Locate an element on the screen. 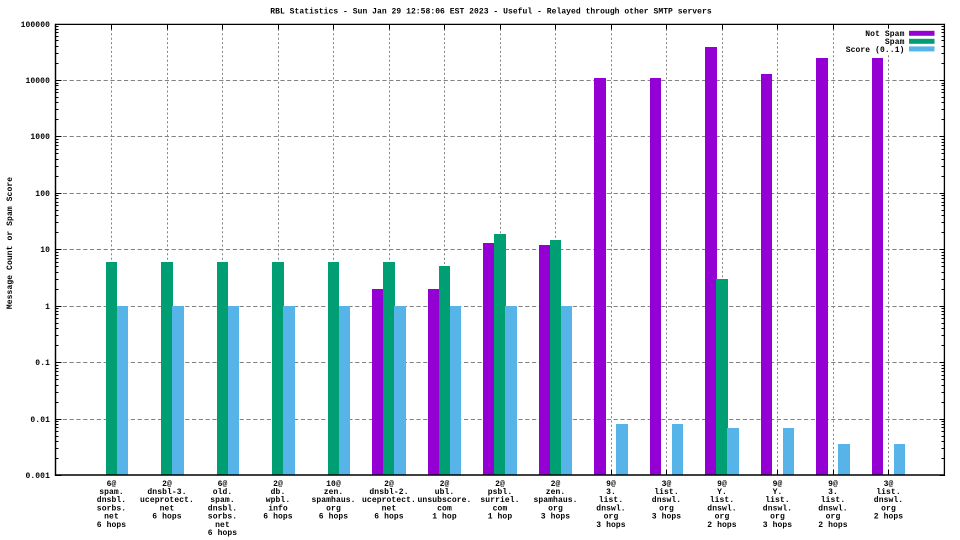 Image resolution: width=960 pixels, height=540 pixels. svg-text: 0.001 is located at coordinates (37, 476).